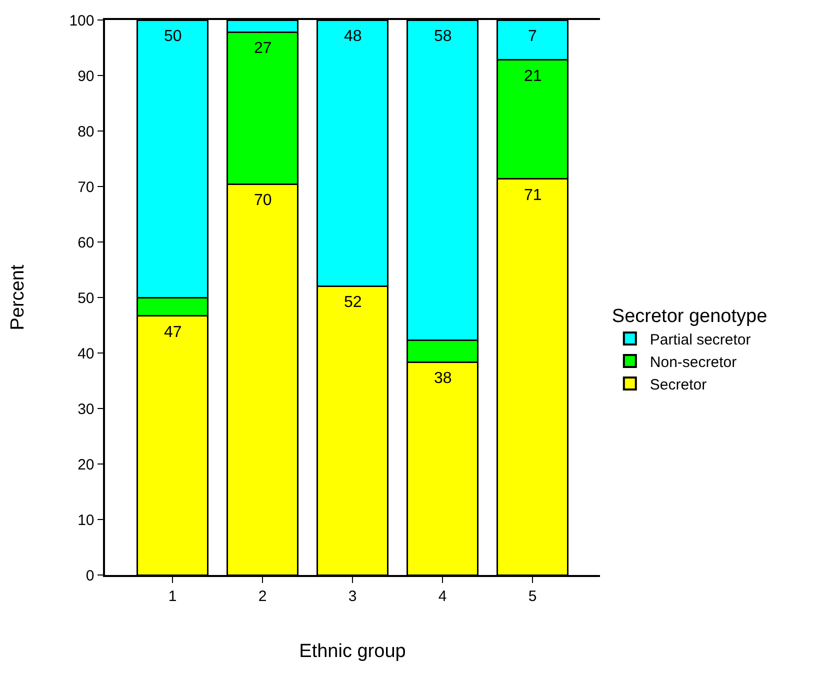 The image size is (824, 673). Describe the element at coordinates (86, 131) in the screenshot. I see `y-tick-label: 80` at that location.